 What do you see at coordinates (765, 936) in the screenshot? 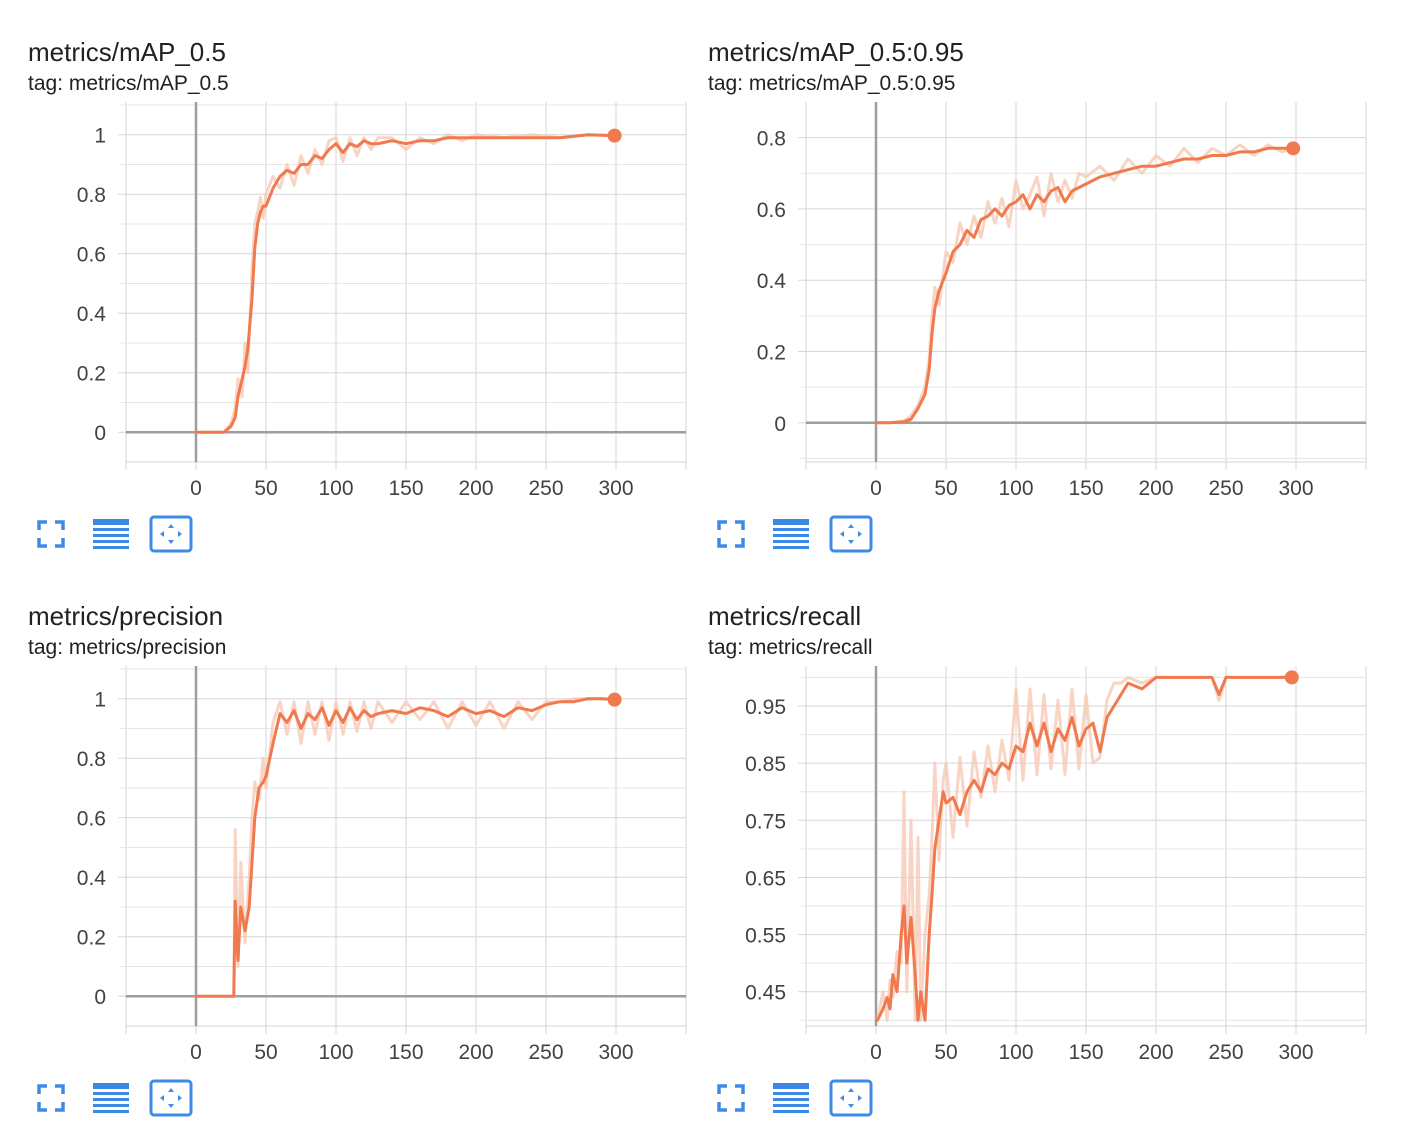
I see `y-tick-label: 0.55` at bounding box center [765, 936].